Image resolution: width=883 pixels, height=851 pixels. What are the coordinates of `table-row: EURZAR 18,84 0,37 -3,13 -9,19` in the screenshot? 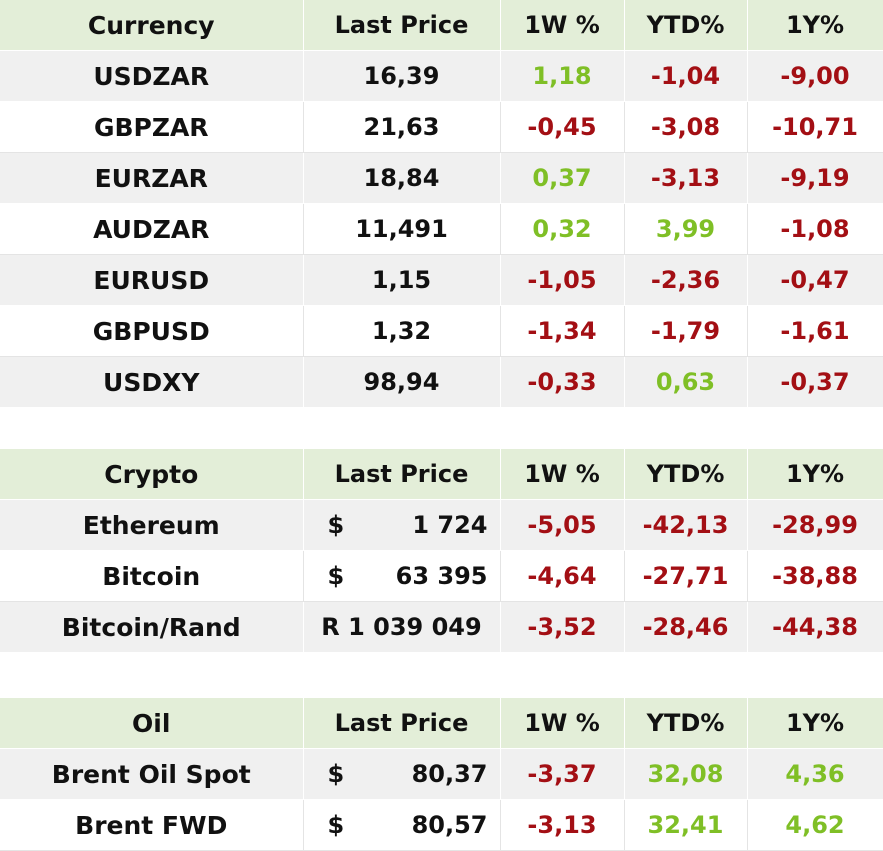 It's located at (441, 178).